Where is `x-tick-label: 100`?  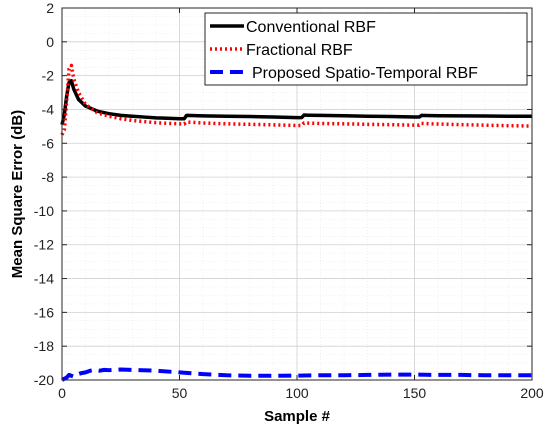
x-tick-label: 100 is located at coordinates (297, 393).